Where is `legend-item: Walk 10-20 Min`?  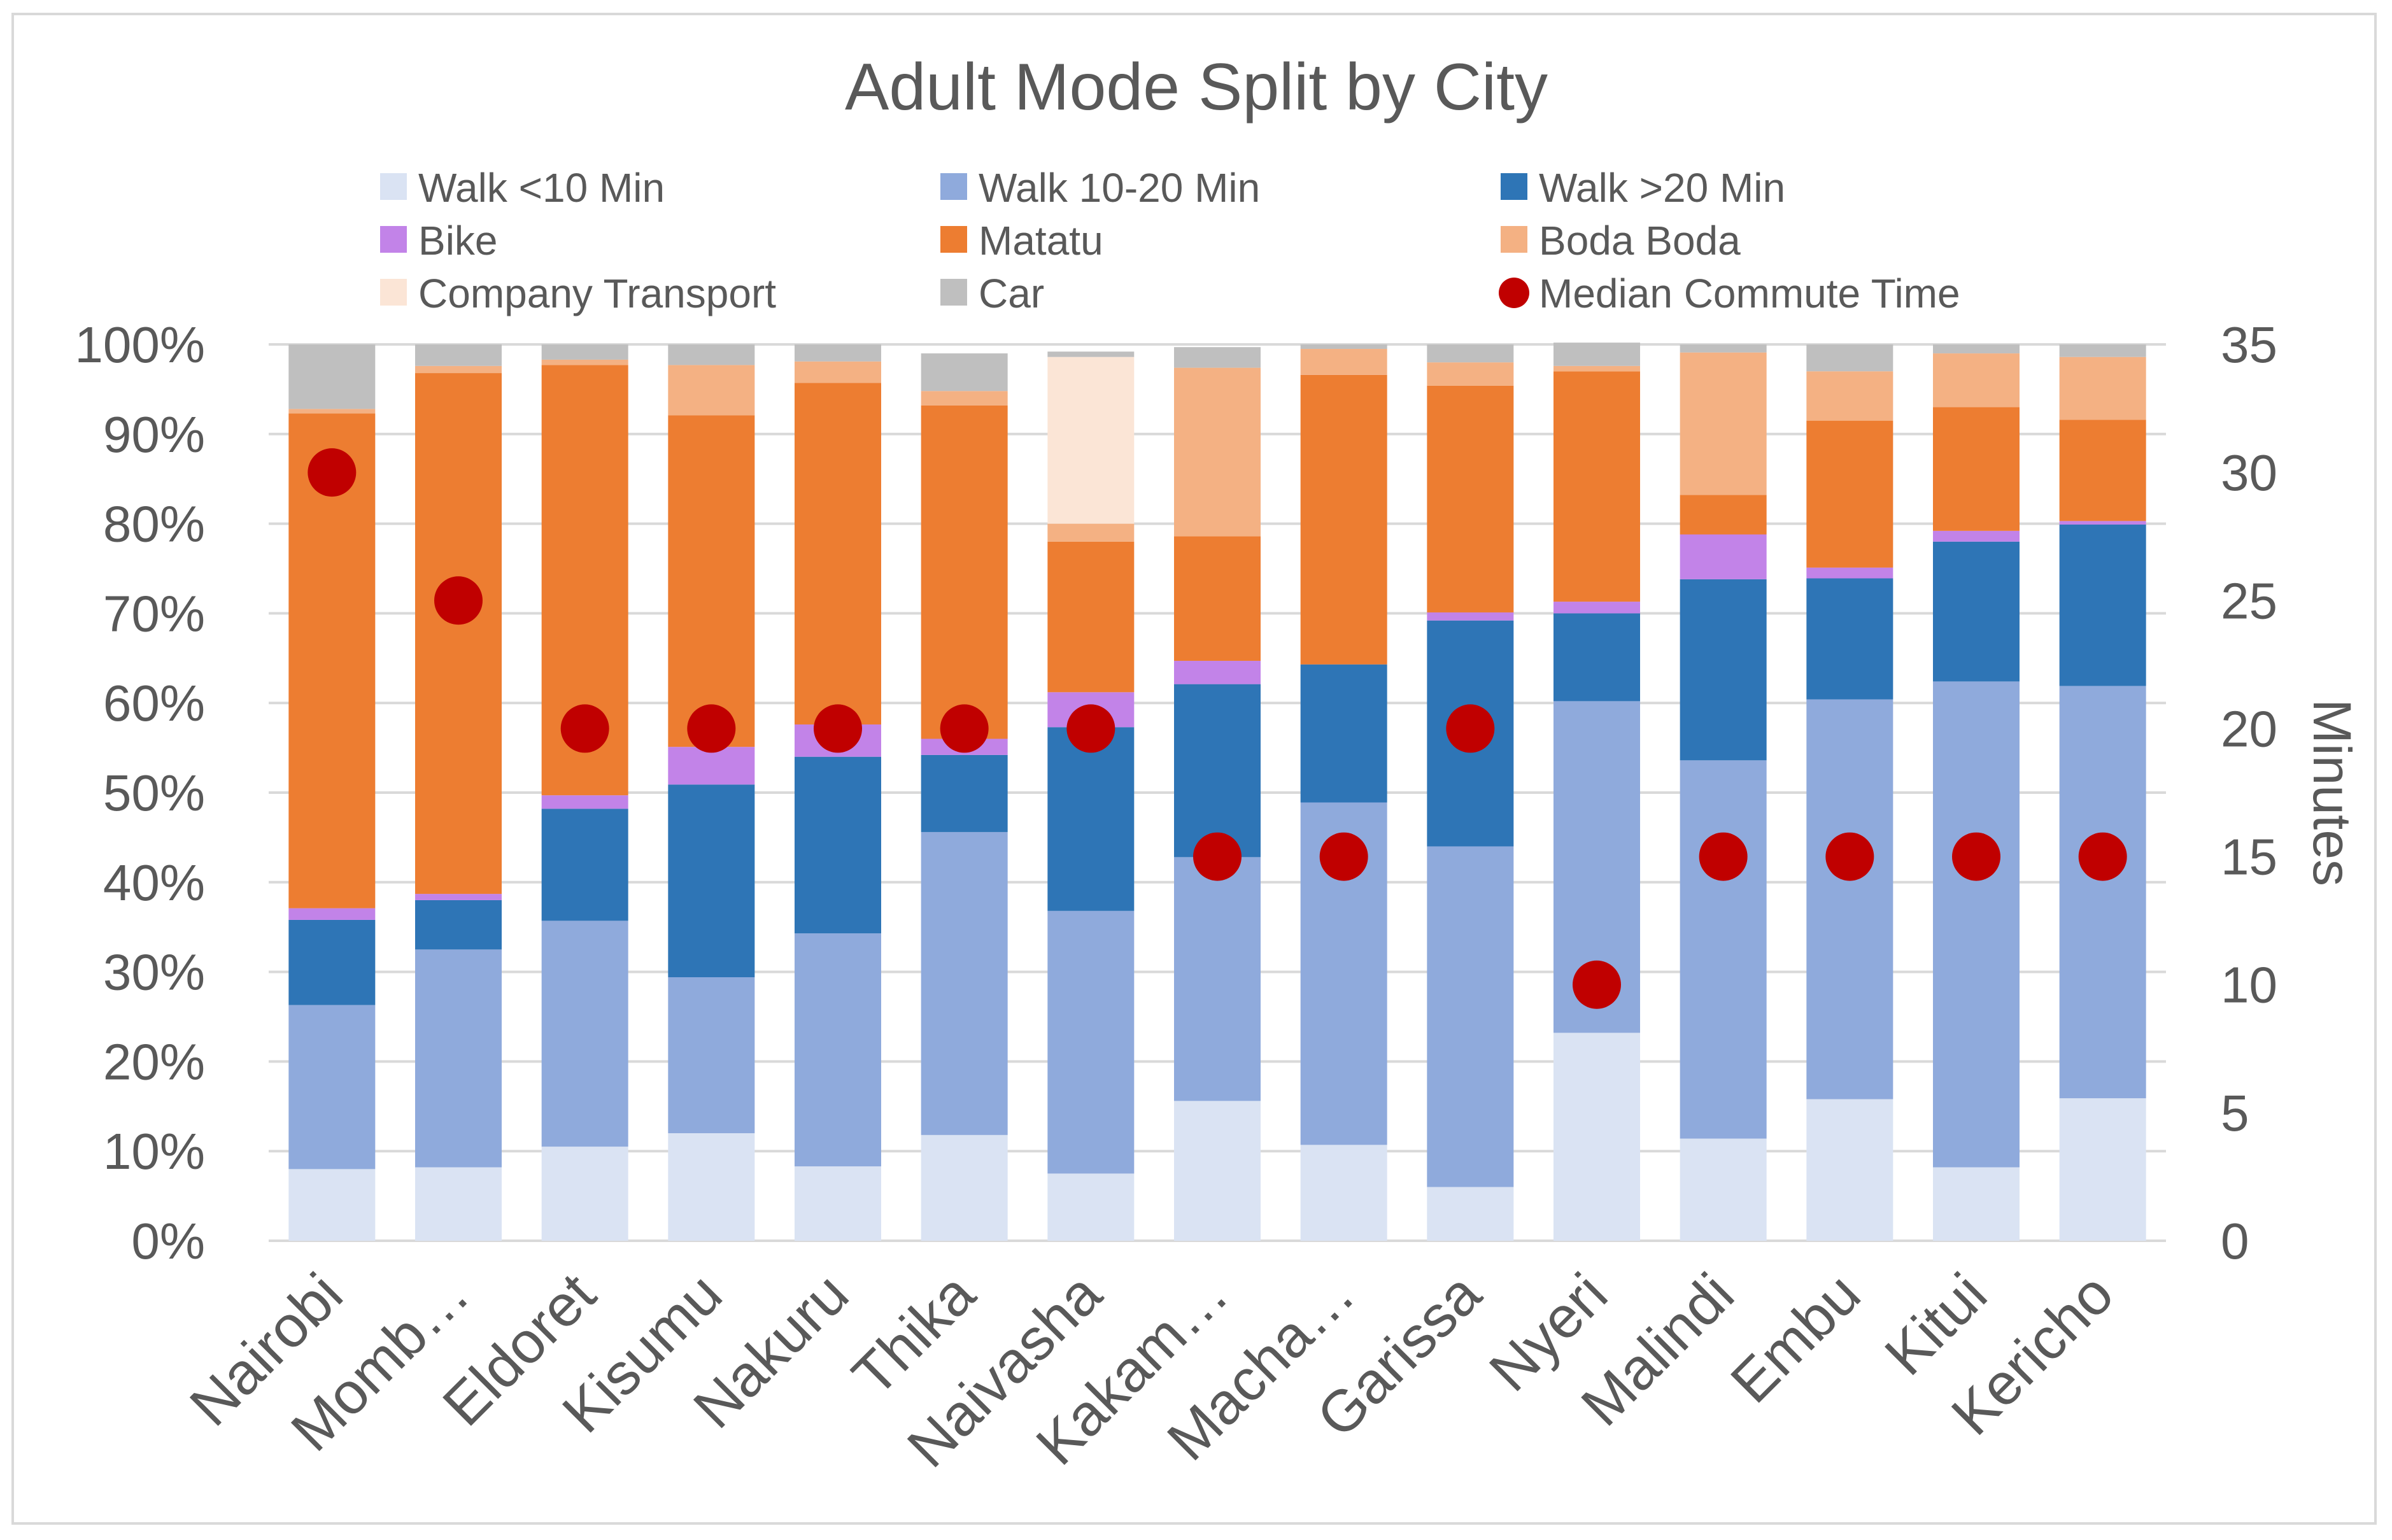
legend-item: Walk 10-20 Min is located at coordinates (1100, 188).